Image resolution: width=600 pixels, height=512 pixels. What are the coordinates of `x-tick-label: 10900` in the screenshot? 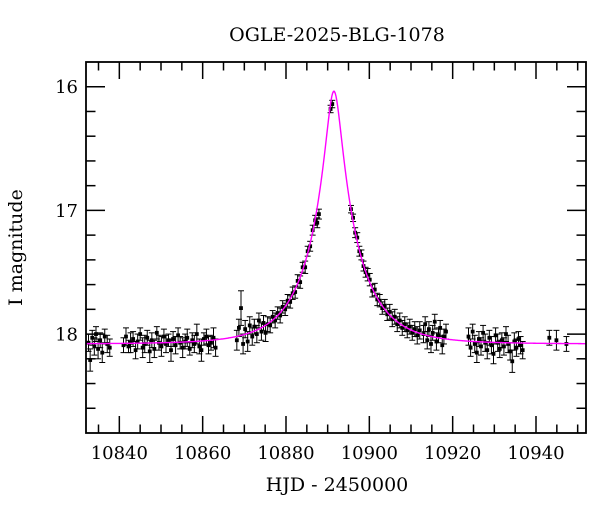 It's located at (369, 453).